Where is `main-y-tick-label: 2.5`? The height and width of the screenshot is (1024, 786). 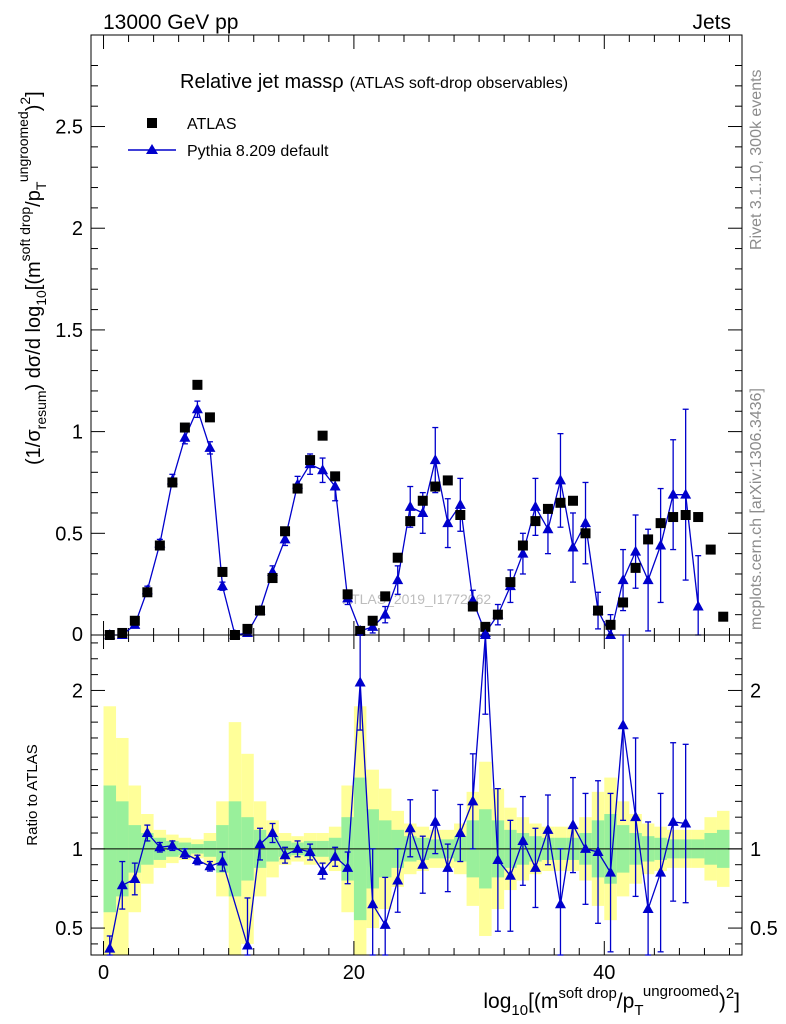
main-y-tick-label: 2.5 is located at coordinates (69, 128).